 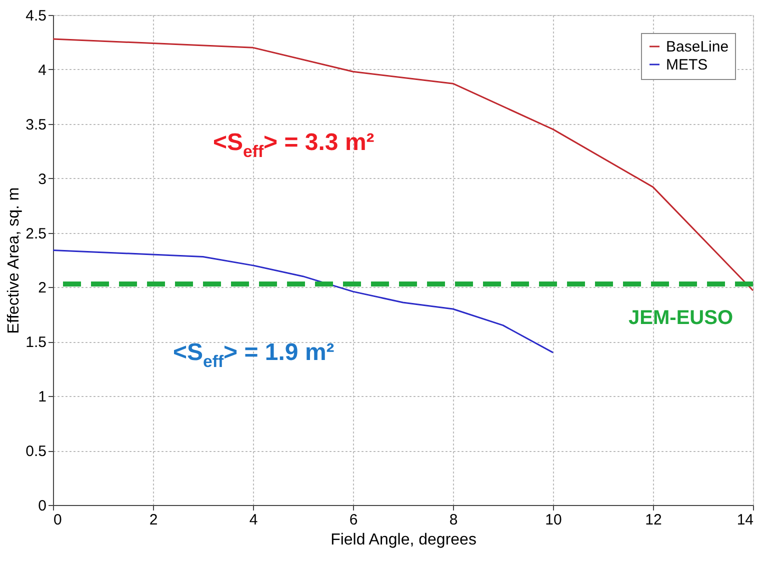 I want to click on x-tick-label: 8, so click(x=453, y=520).